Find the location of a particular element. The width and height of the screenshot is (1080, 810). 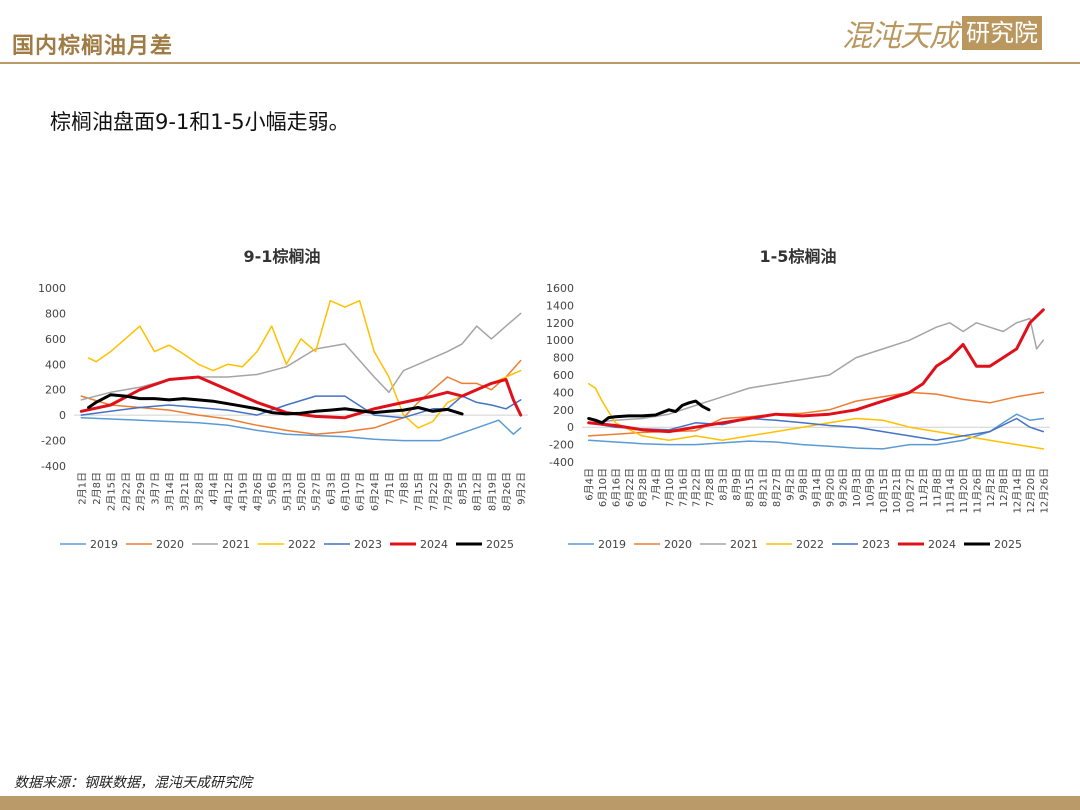

x-tick-label: 7月8日 is located at coordinates (405, 488).